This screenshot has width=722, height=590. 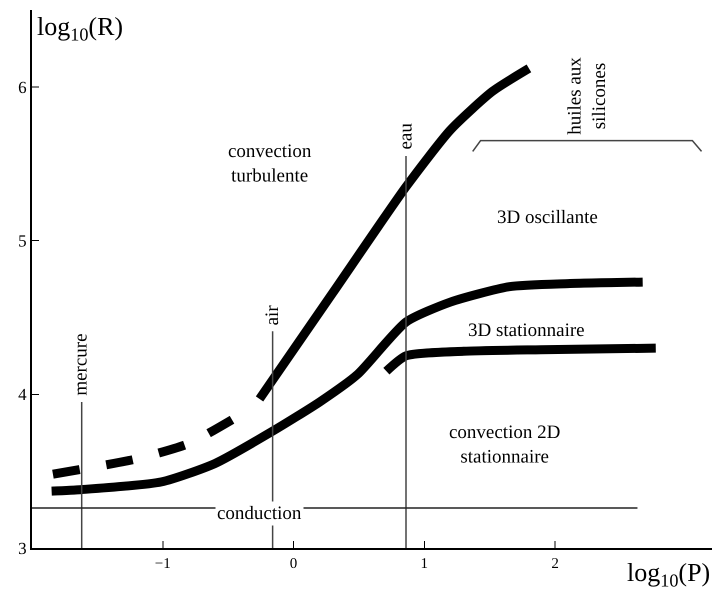 I want to click on x-tick-label: −1, so click(x=162, y=564).